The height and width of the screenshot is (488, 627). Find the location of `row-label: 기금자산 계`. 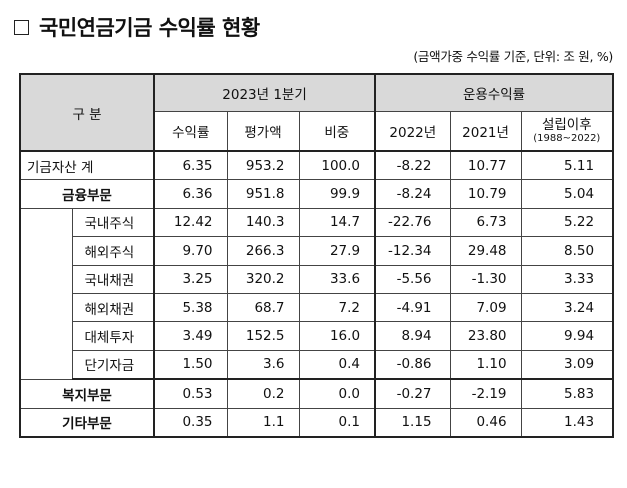

row-label: 기금자산 계 is located at coordinates (87, 165).